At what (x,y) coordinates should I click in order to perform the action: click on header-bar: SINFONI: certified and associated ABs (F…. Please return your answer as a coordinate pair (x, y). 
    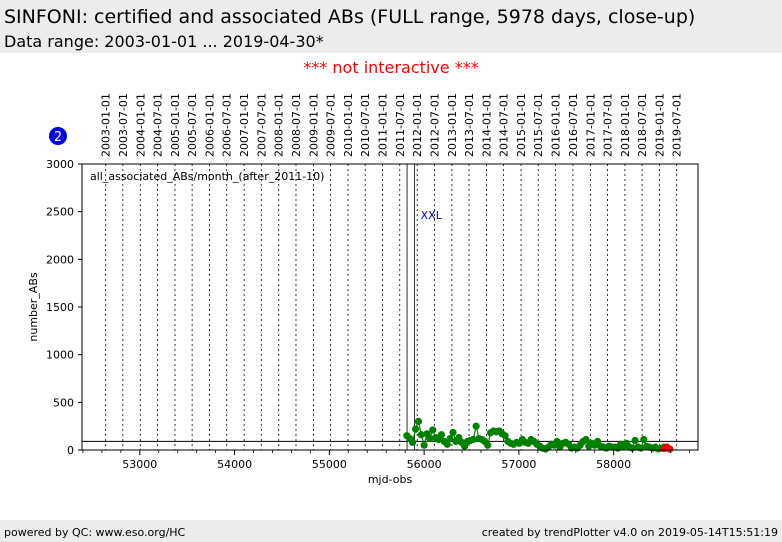
    Looking at the image, I should click on (391, 26).